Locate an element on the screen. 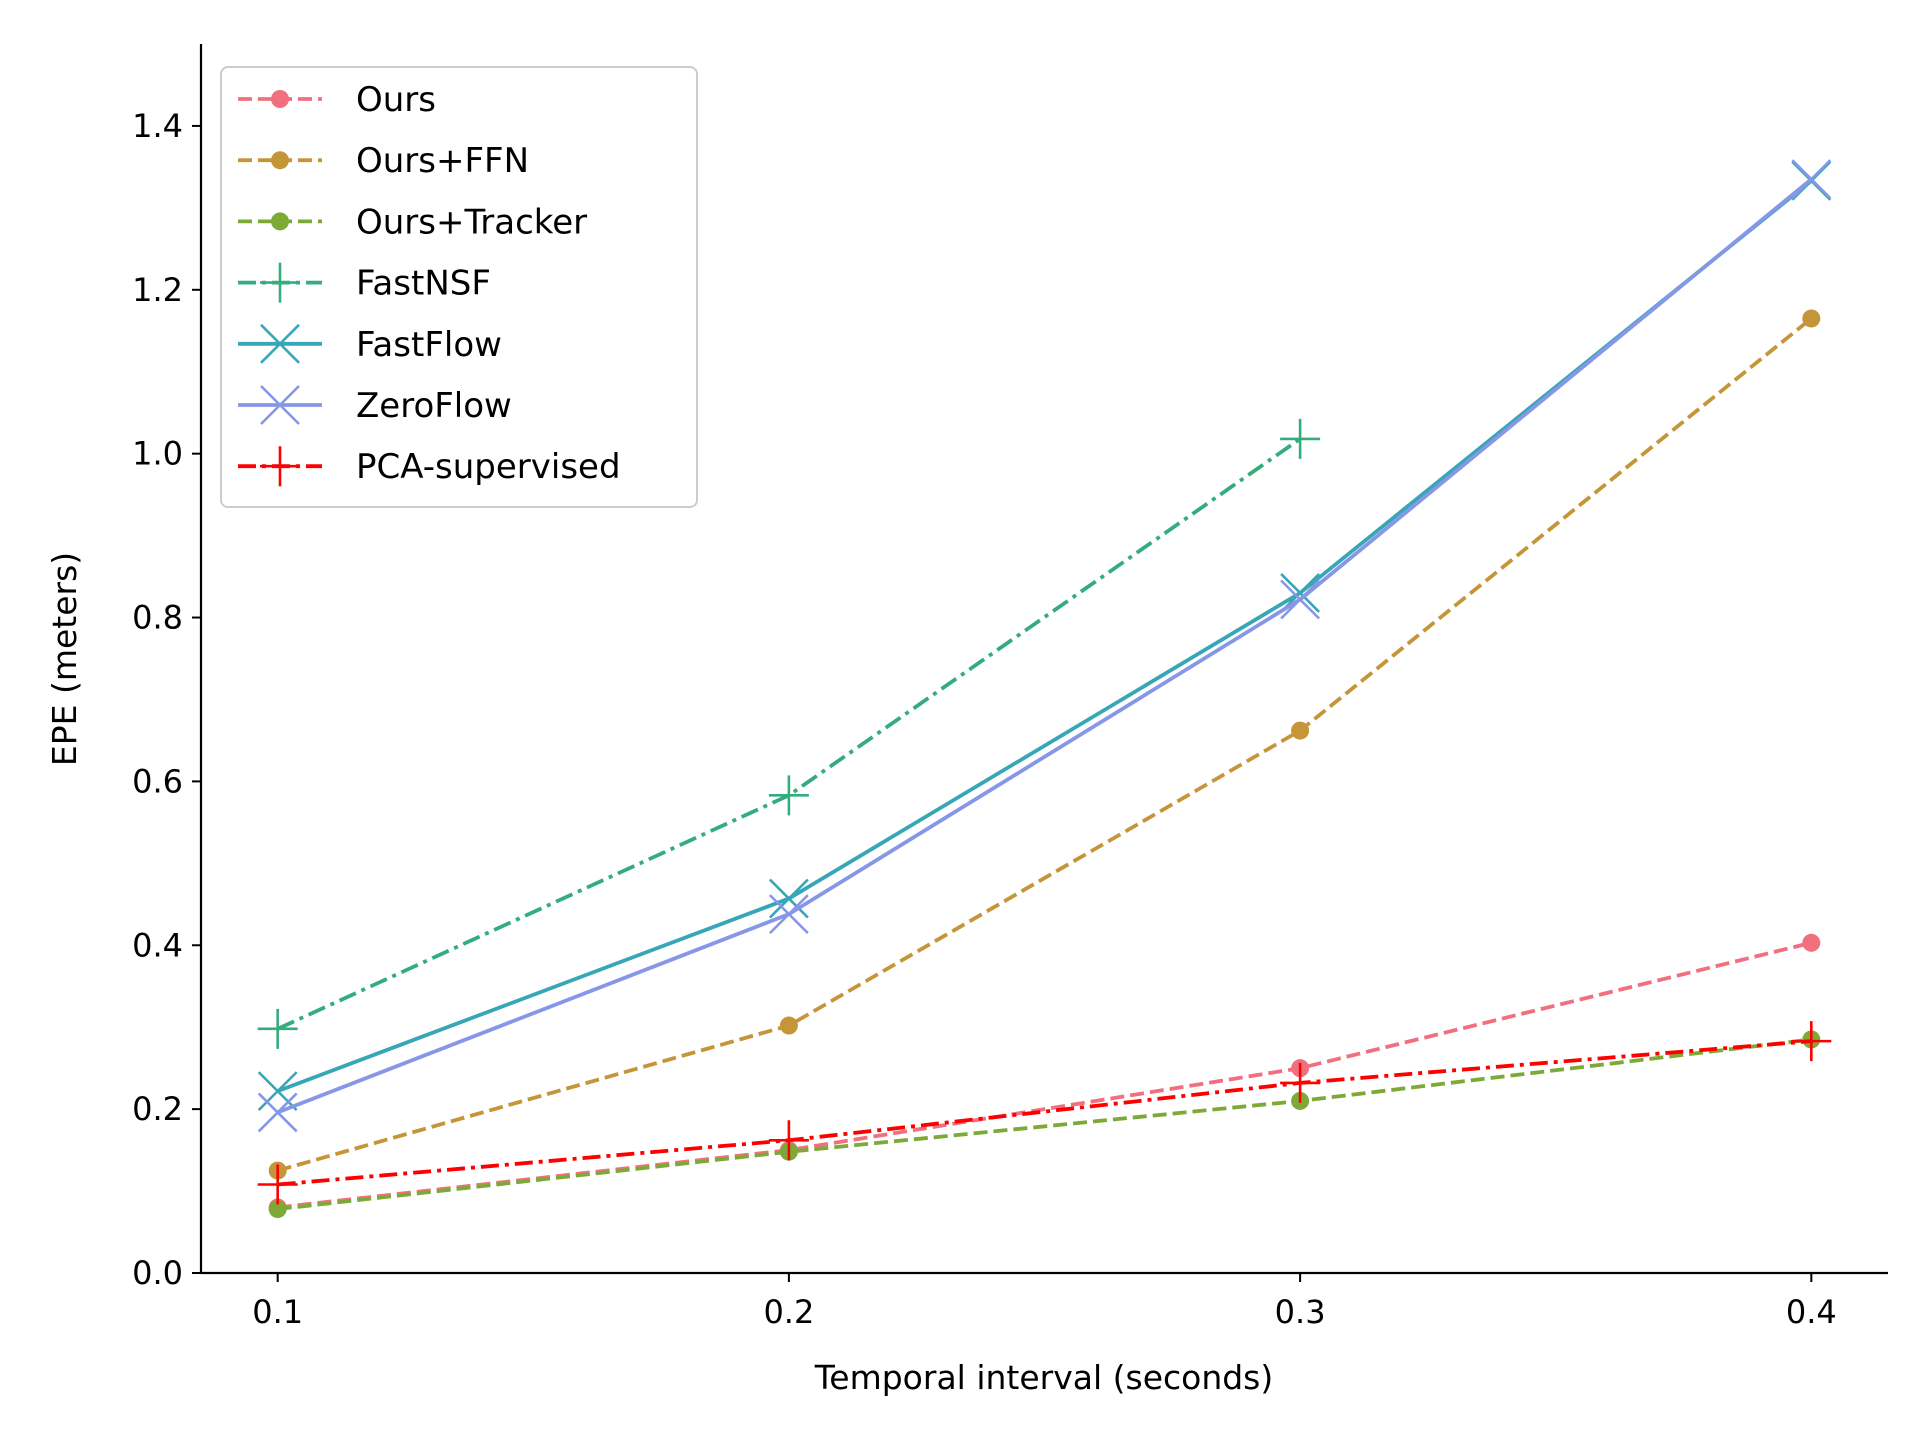 This screenshot has width=1920, height=1440. legend-item-fastnsf: FastNSF is located at coordinates (364, 283).